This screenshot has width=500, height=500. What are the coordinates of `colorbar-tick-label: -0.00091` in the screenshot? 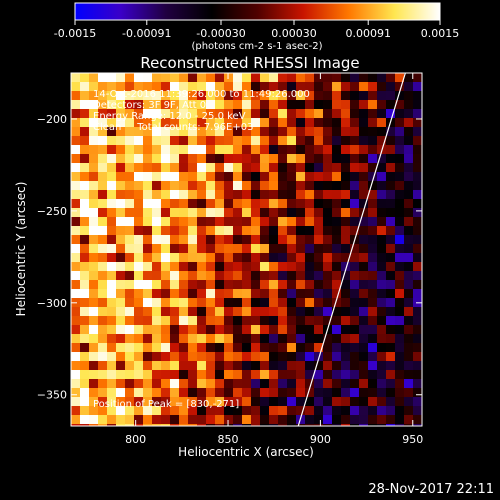 It's located at (146, 33).